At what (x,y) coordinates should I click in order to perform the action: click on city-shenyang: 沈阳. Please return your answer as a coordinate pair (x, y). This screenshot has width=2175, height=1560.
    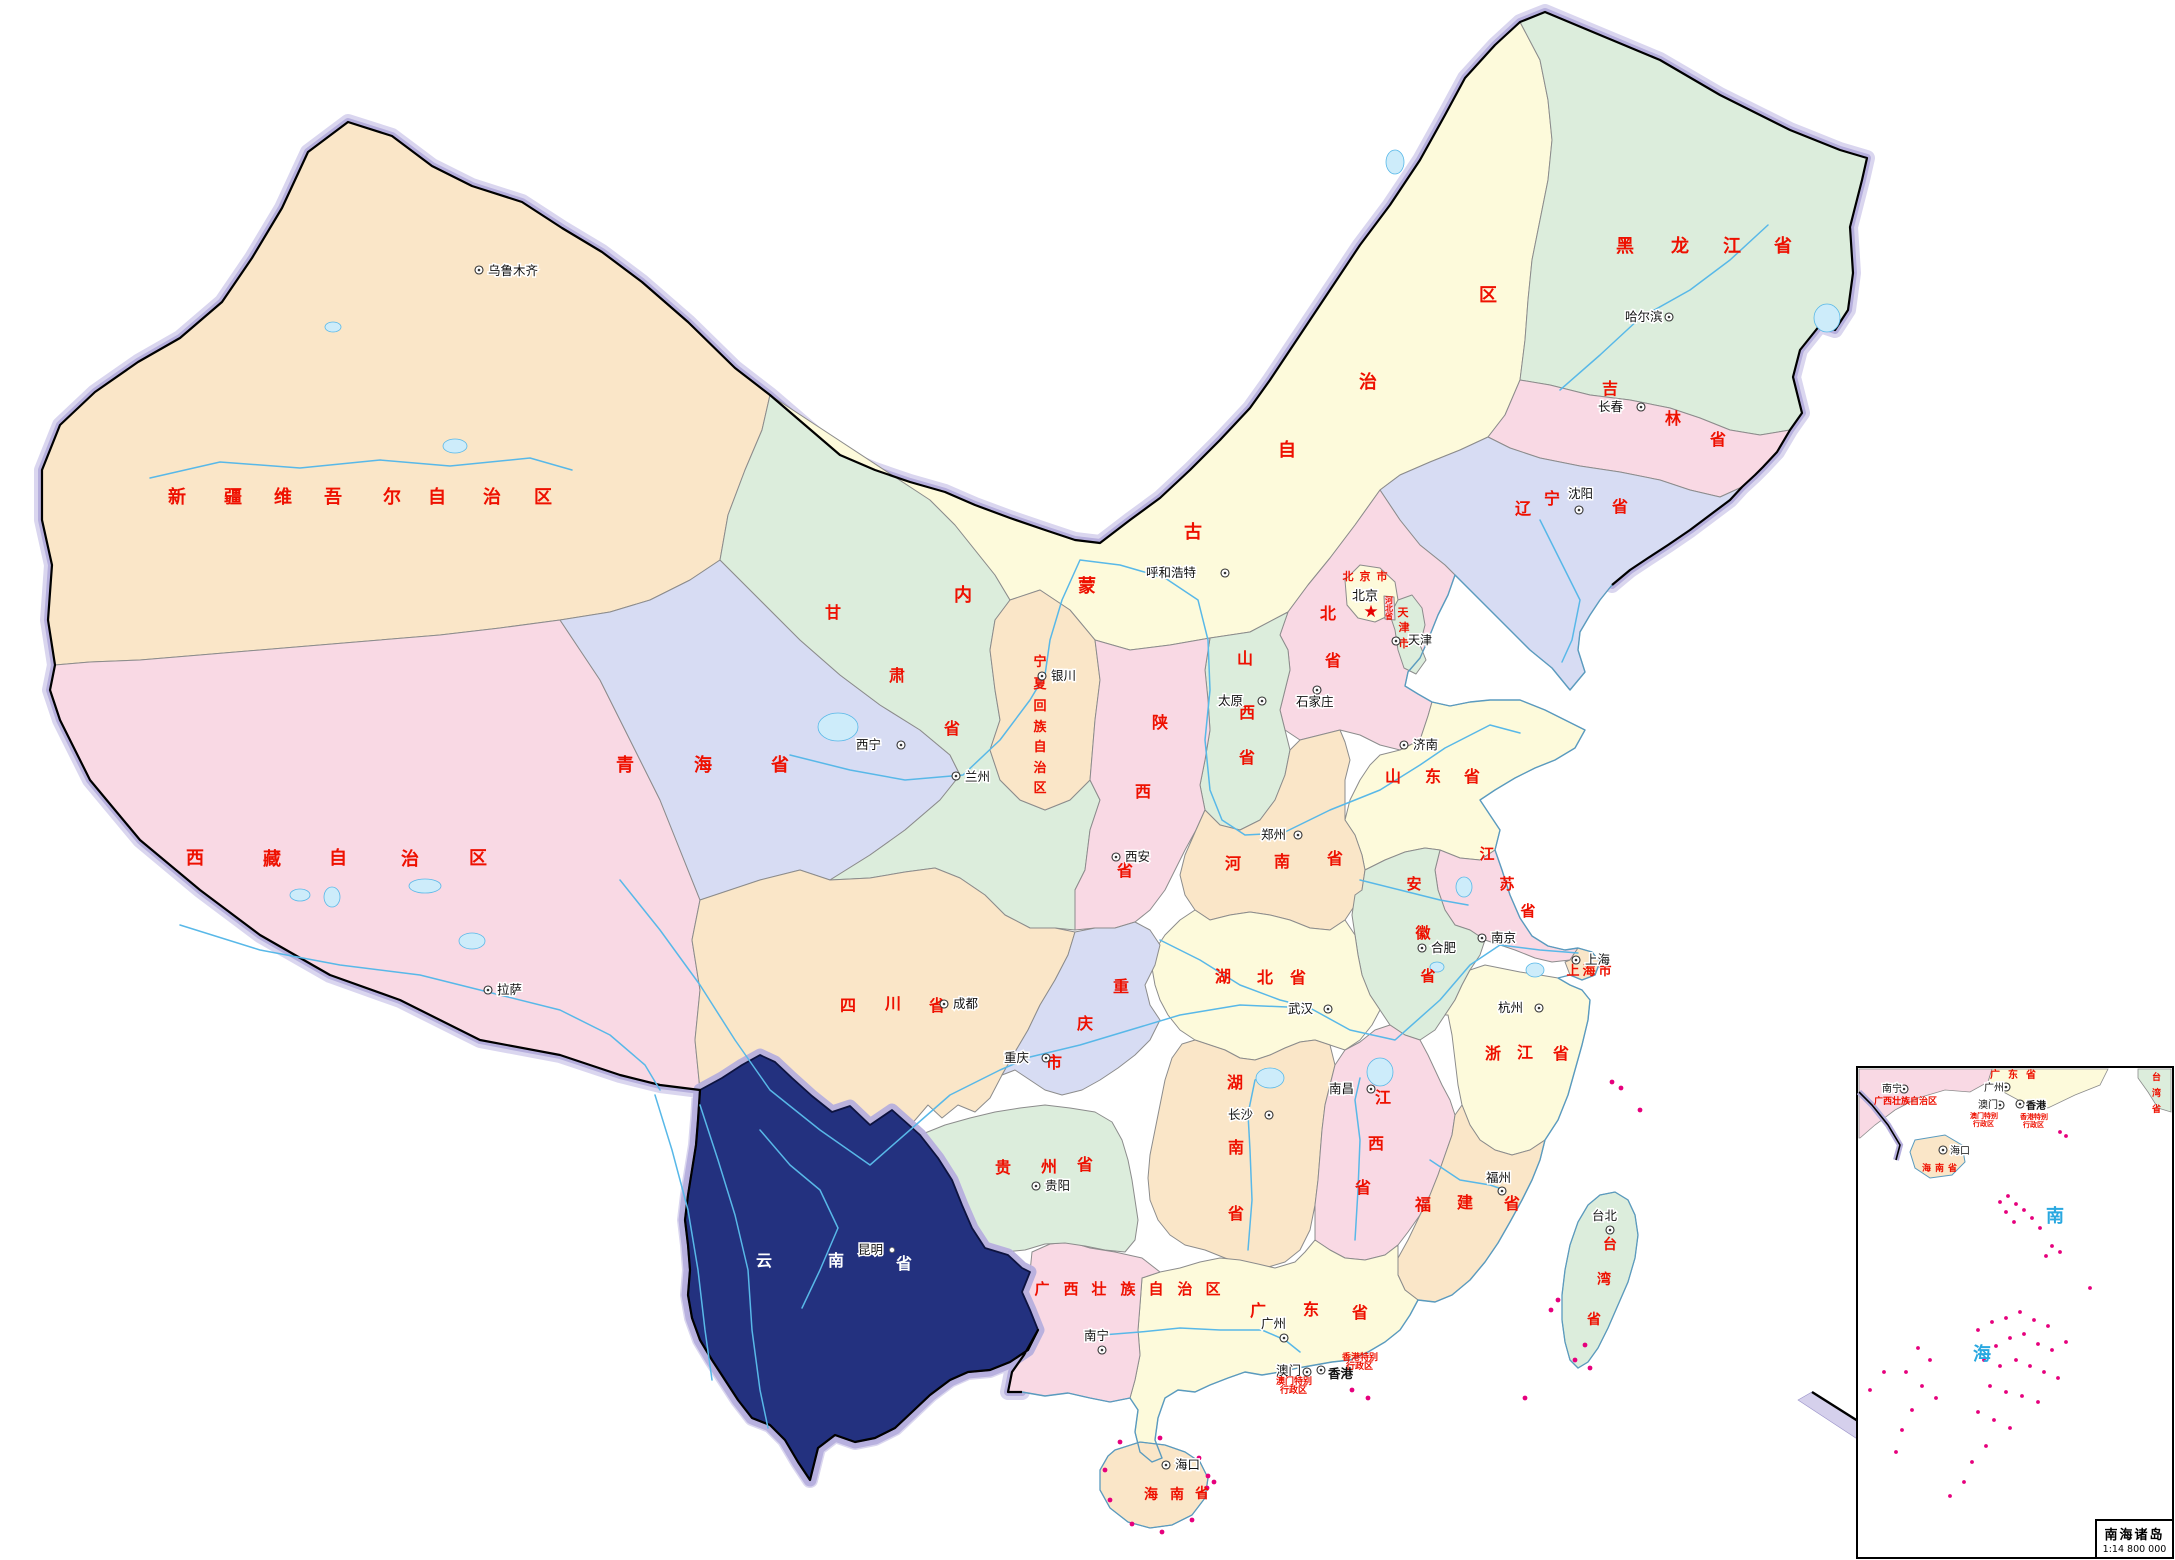
    Looking at the image, I should click on (1581, 500).